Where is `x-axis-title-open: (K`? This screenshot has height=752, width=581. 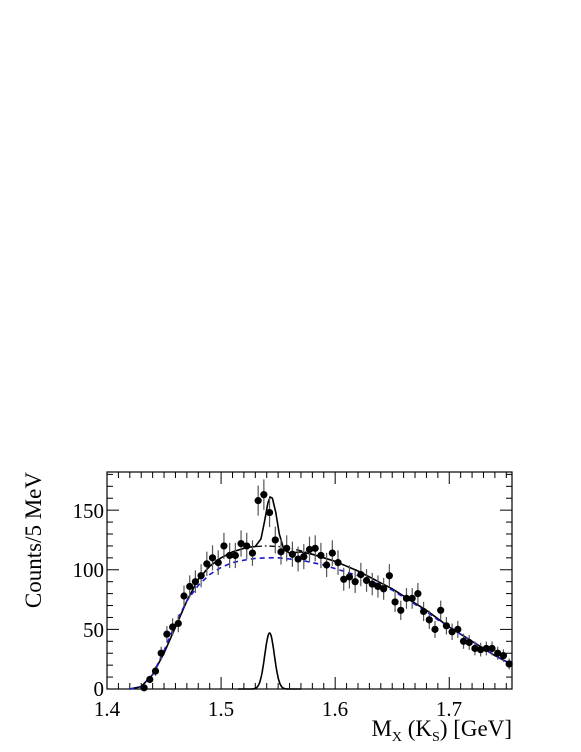
x-axis-title-open: (K is located at coordinates (417, 728).